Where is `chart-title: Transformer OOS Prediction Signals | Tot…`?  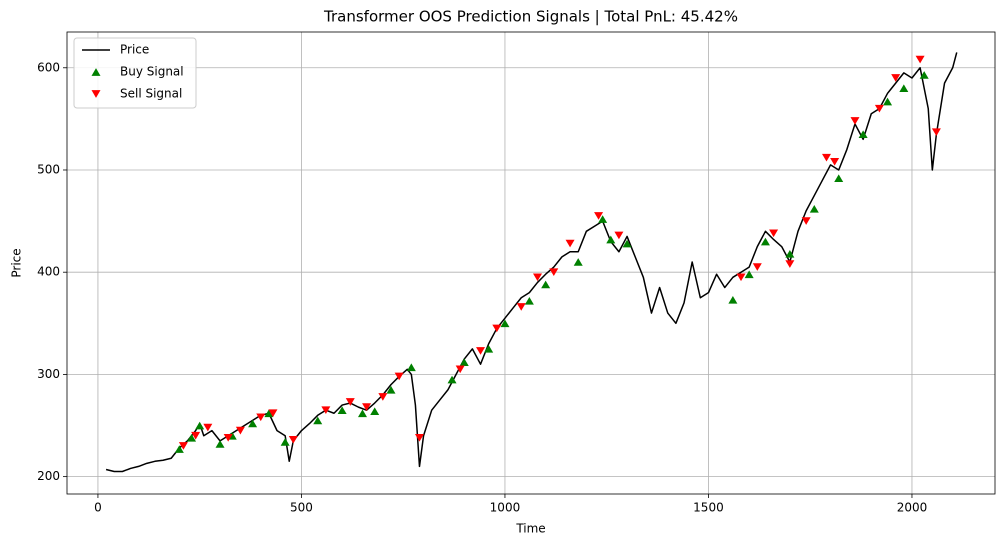
chart-title: Transformer OOS Prediction Signals | Tot… is located at coordinates (530, 17).